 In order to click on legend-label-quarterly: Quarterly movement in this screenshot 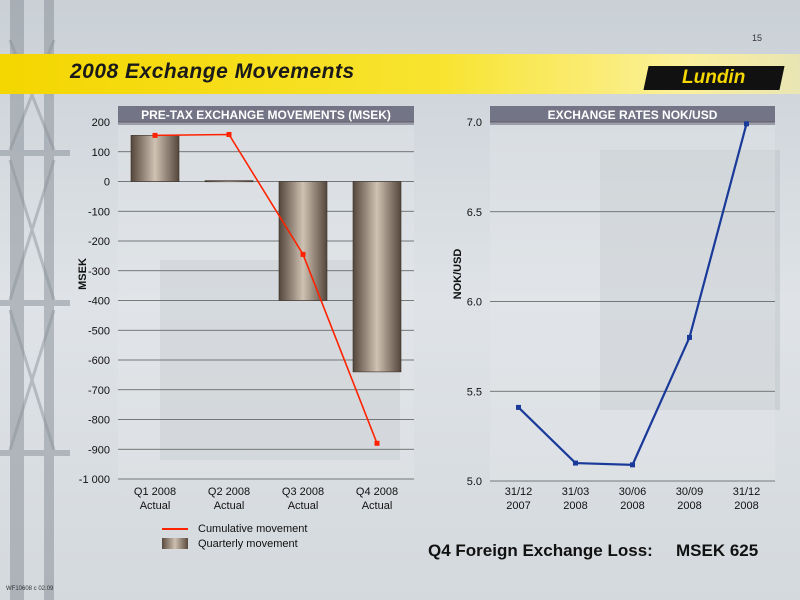, I will do `click(248, 543)`.